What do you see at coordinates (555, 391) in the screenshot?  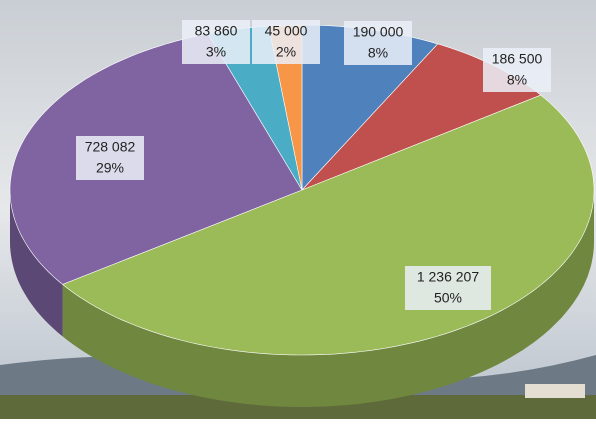 I see `house` at bounding box center [555, 391].